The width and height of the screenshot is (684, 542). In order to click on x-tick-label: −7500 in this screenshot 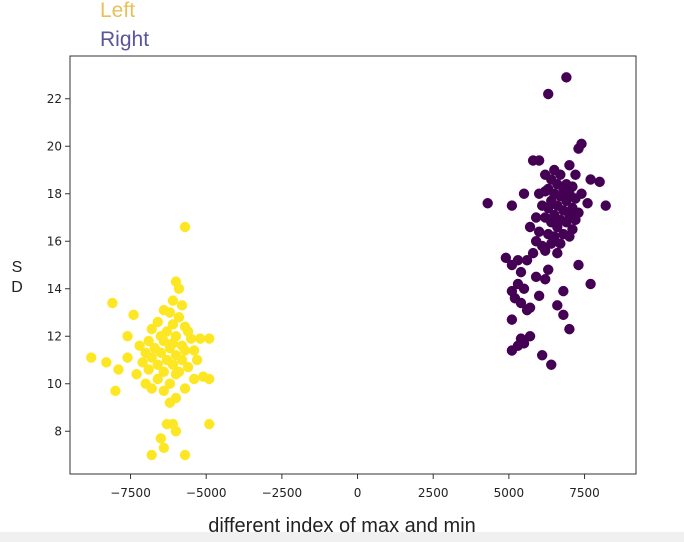, I will do `click(130, 493)`.